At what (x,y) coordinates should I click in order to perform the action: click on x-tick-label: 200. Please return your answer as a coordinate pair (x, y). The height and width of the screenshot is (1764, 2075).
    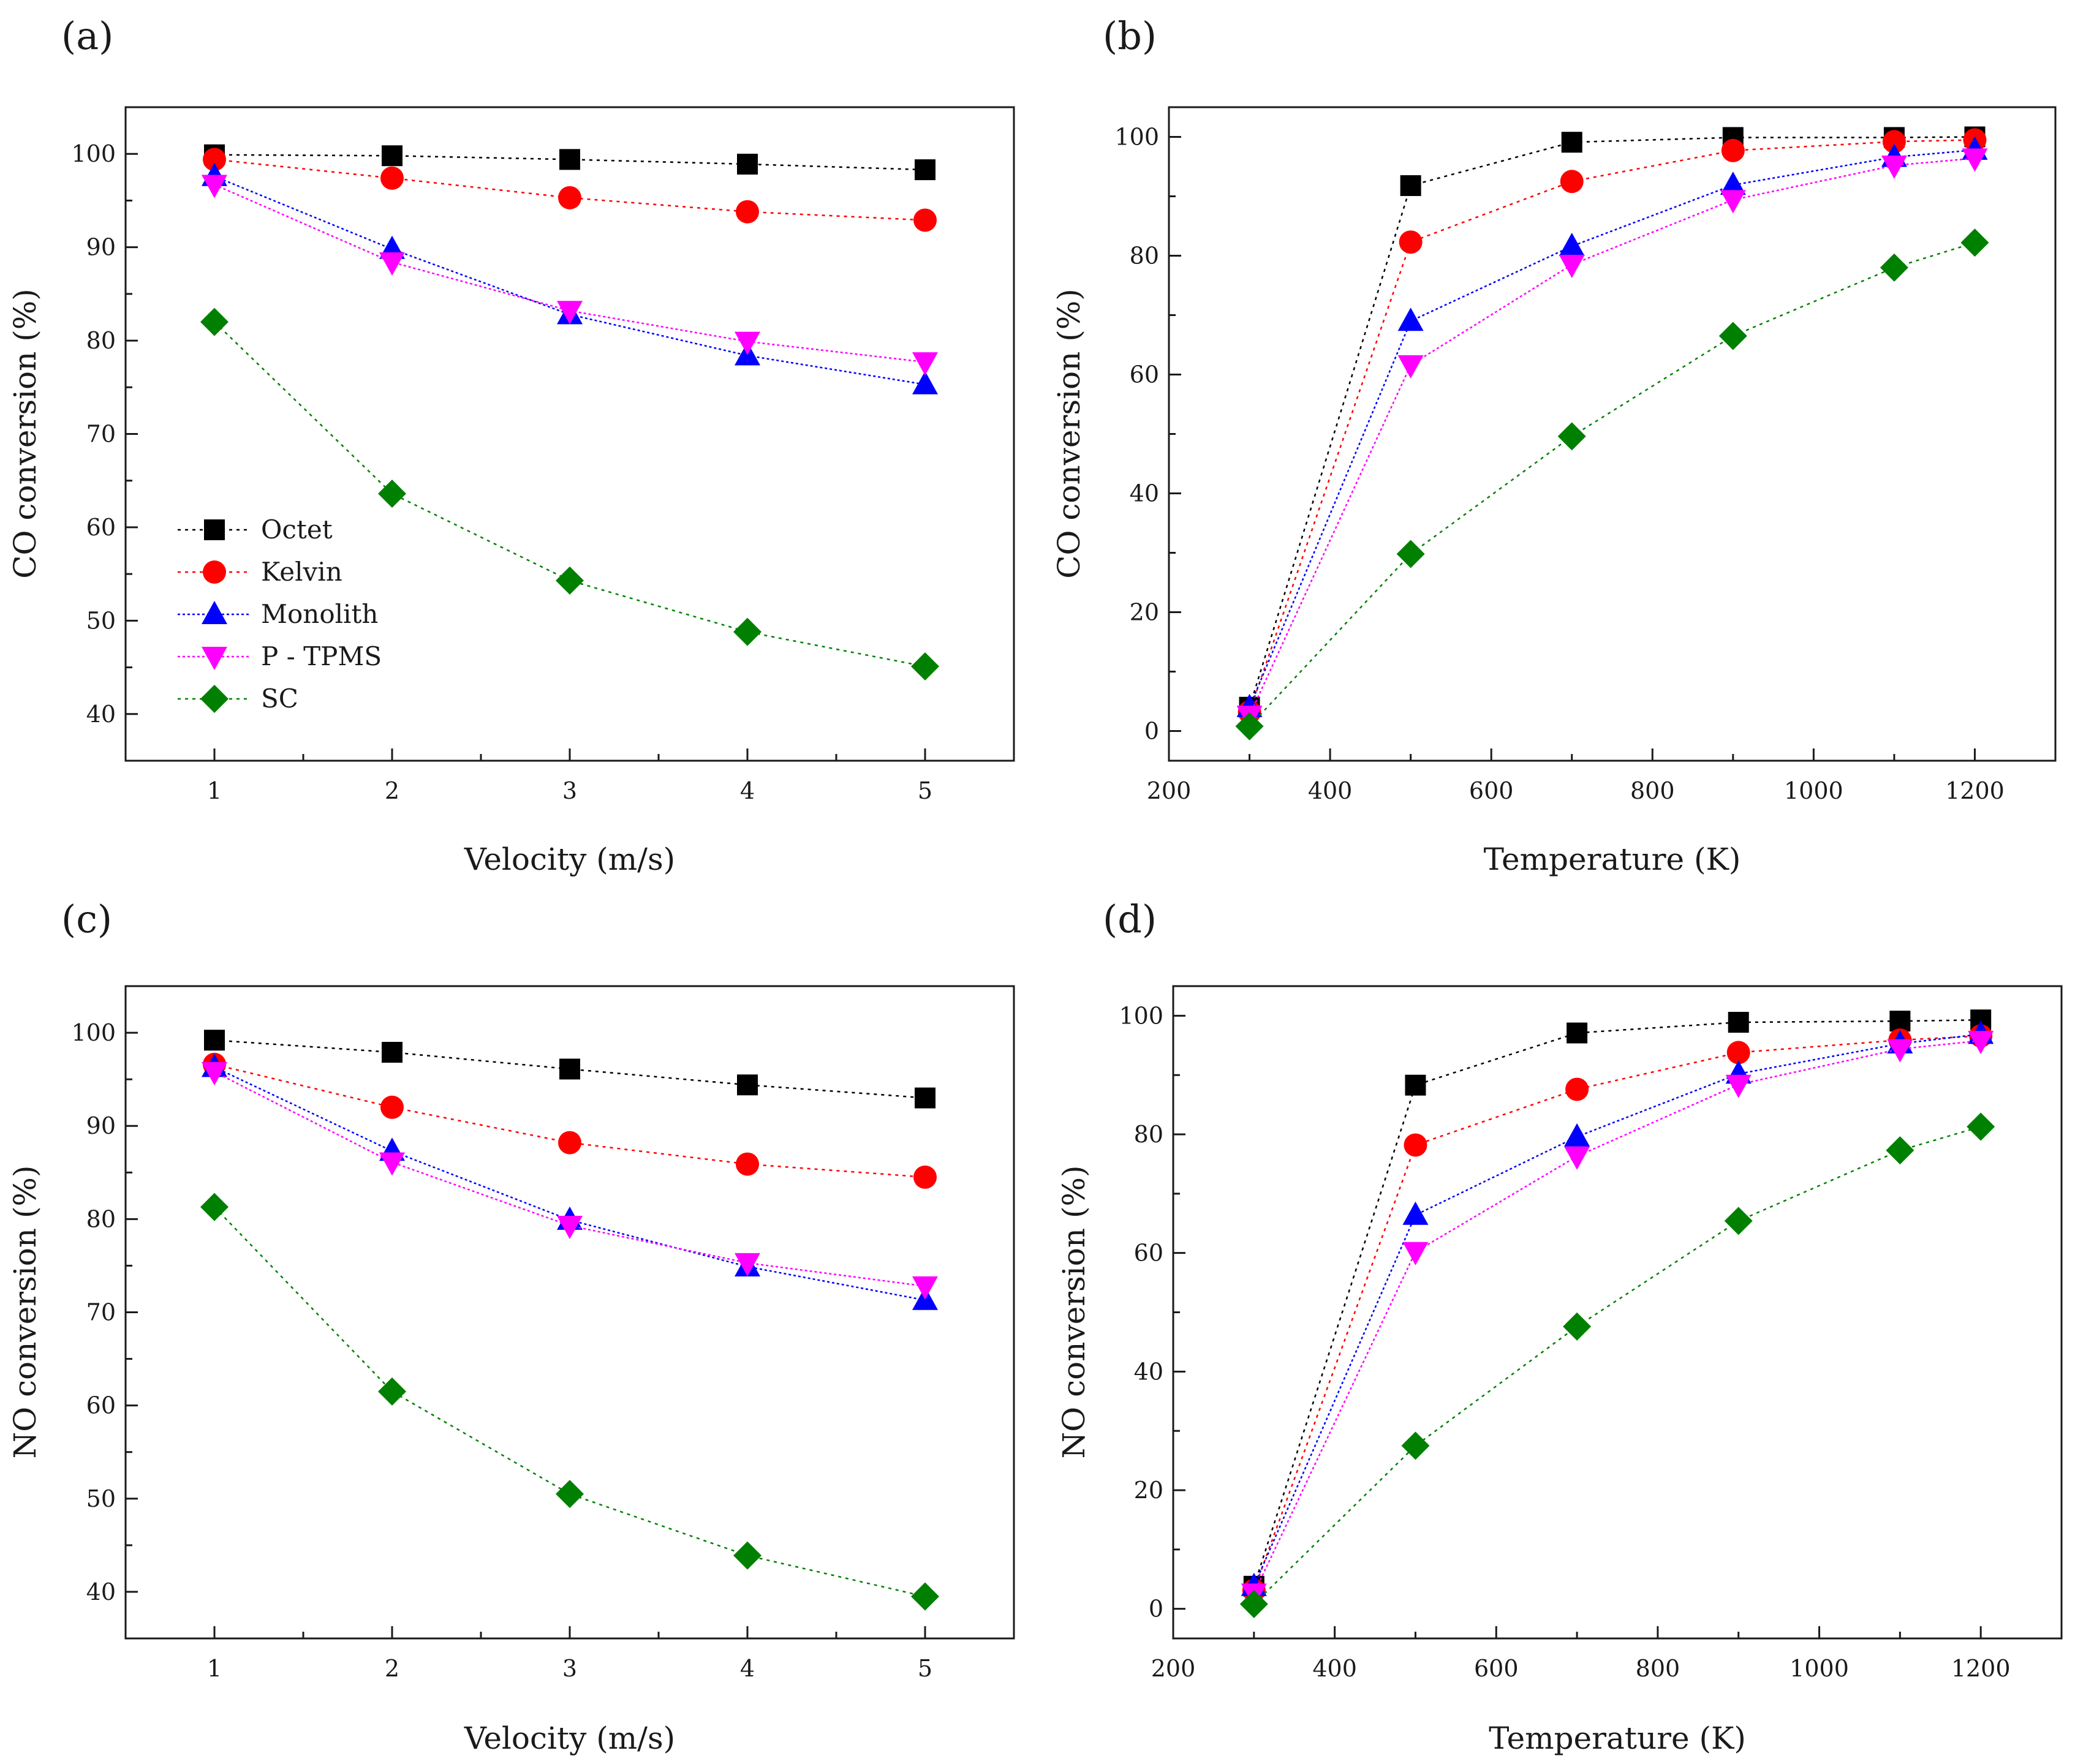
    Looking at the image, I should click on (1173, 1668).